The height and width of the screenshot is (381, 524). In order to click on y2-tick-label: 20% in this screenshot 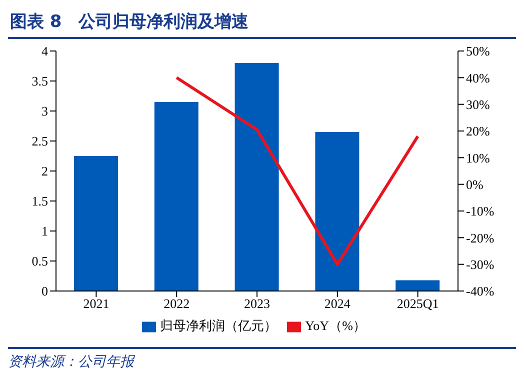, I will do `click(478, 131)`.